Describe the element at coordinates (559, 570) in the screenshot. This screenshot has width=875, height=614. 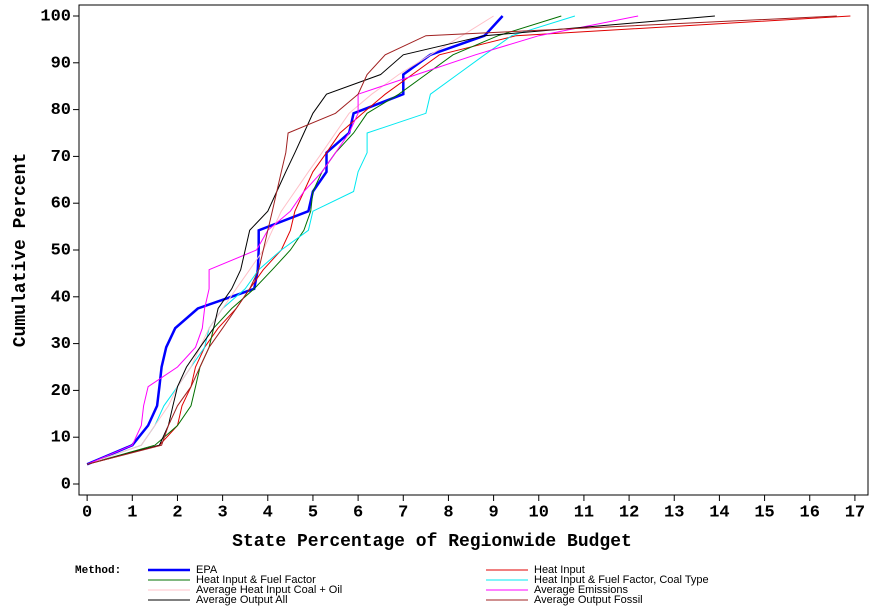
I see `legend-label: Heat Input` at that location.